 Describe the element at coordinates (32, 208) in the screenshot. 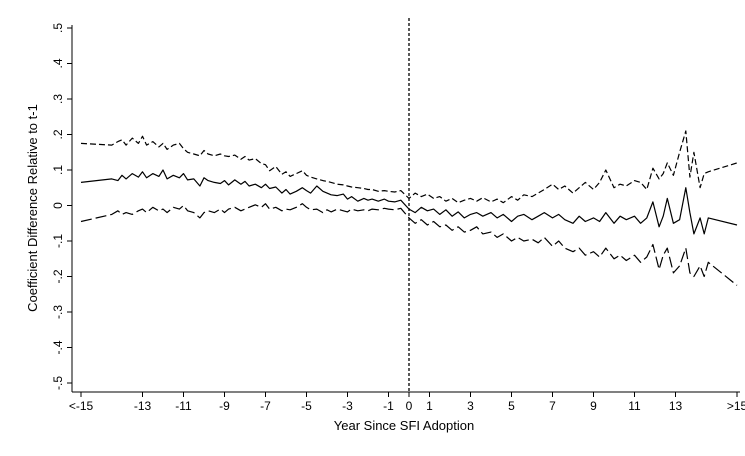

I see `y-axis-title: Coefficient Difference Relative to t-1` at that location.